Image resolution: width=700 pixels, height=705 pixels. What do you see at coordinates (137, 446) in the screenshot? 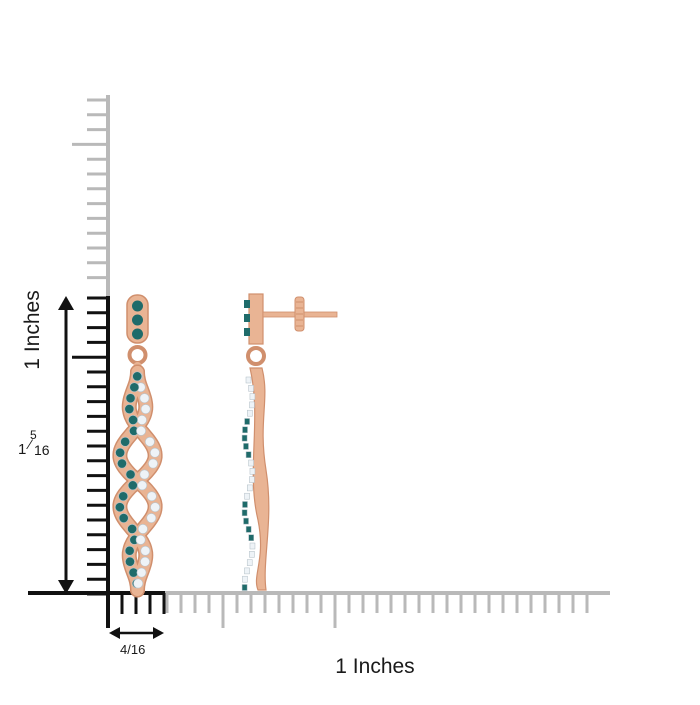
I see `earring-front-view` at bounding box center [137, 446].